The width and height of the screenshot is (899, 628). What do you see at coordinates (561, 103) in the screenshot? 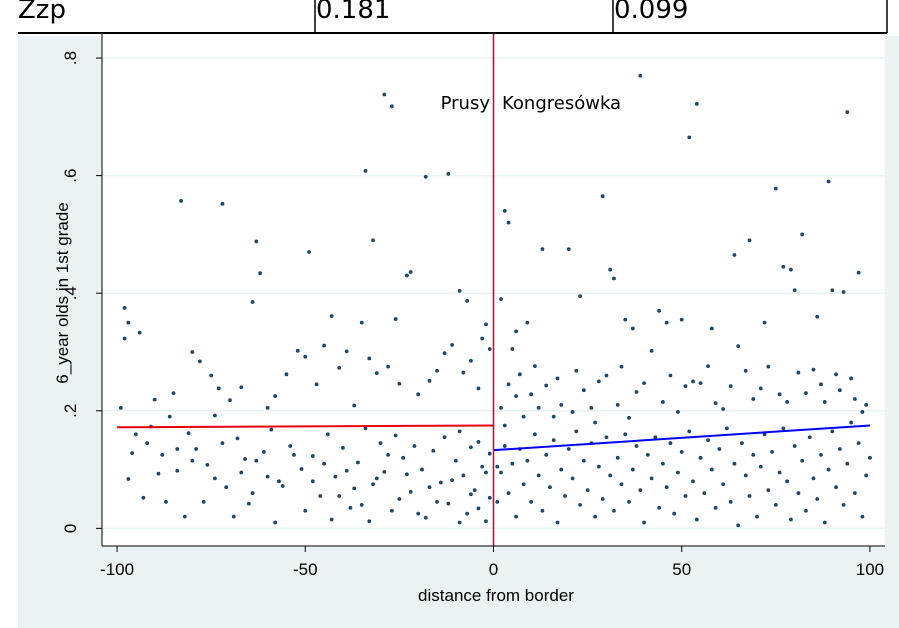
I see `annotation-right: Kongresówka` at bounding box center [561, 103].